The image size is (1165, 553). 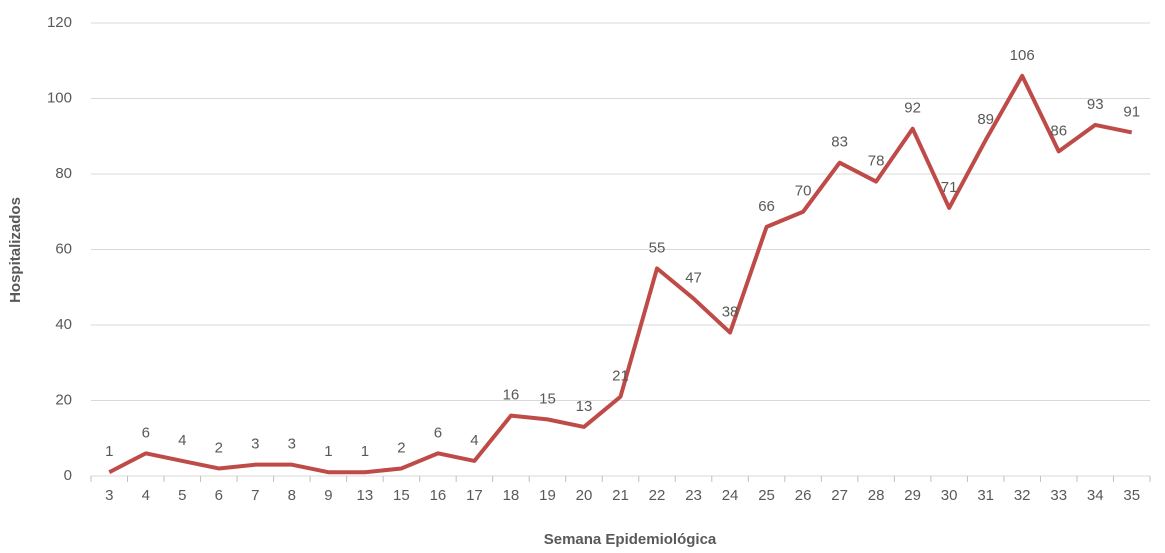 What do you see at coordinates (766, 206) in the screenshot?
I see `data-label: 66` at bounding box center [766, 206].